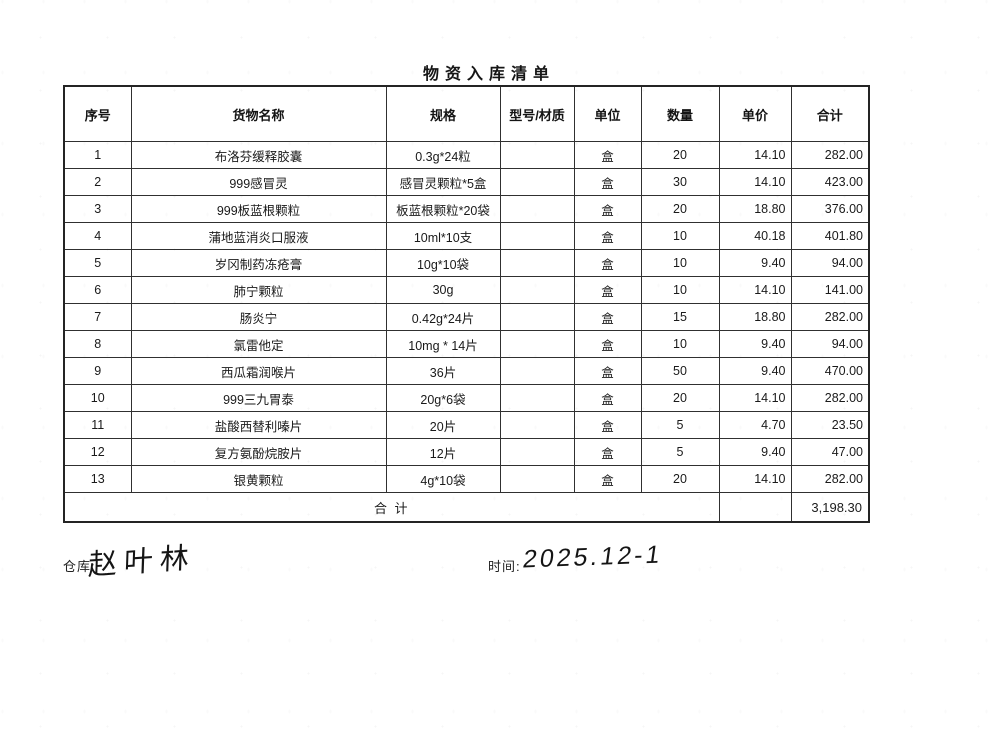  Describe the element at coordinates (443, 452) in the screenshot. I see `table-cell: 12片` at that location.